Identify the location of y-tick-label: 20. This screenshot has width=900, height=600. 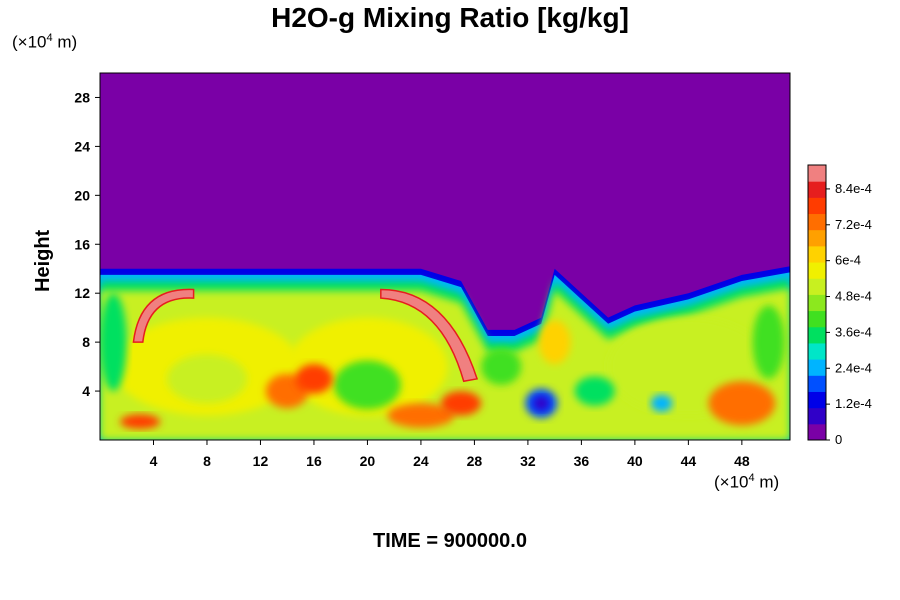
(82, 195).